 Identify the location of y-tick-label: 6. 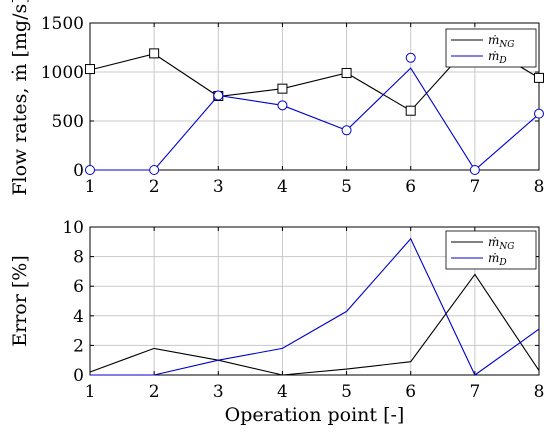
(78, 287).